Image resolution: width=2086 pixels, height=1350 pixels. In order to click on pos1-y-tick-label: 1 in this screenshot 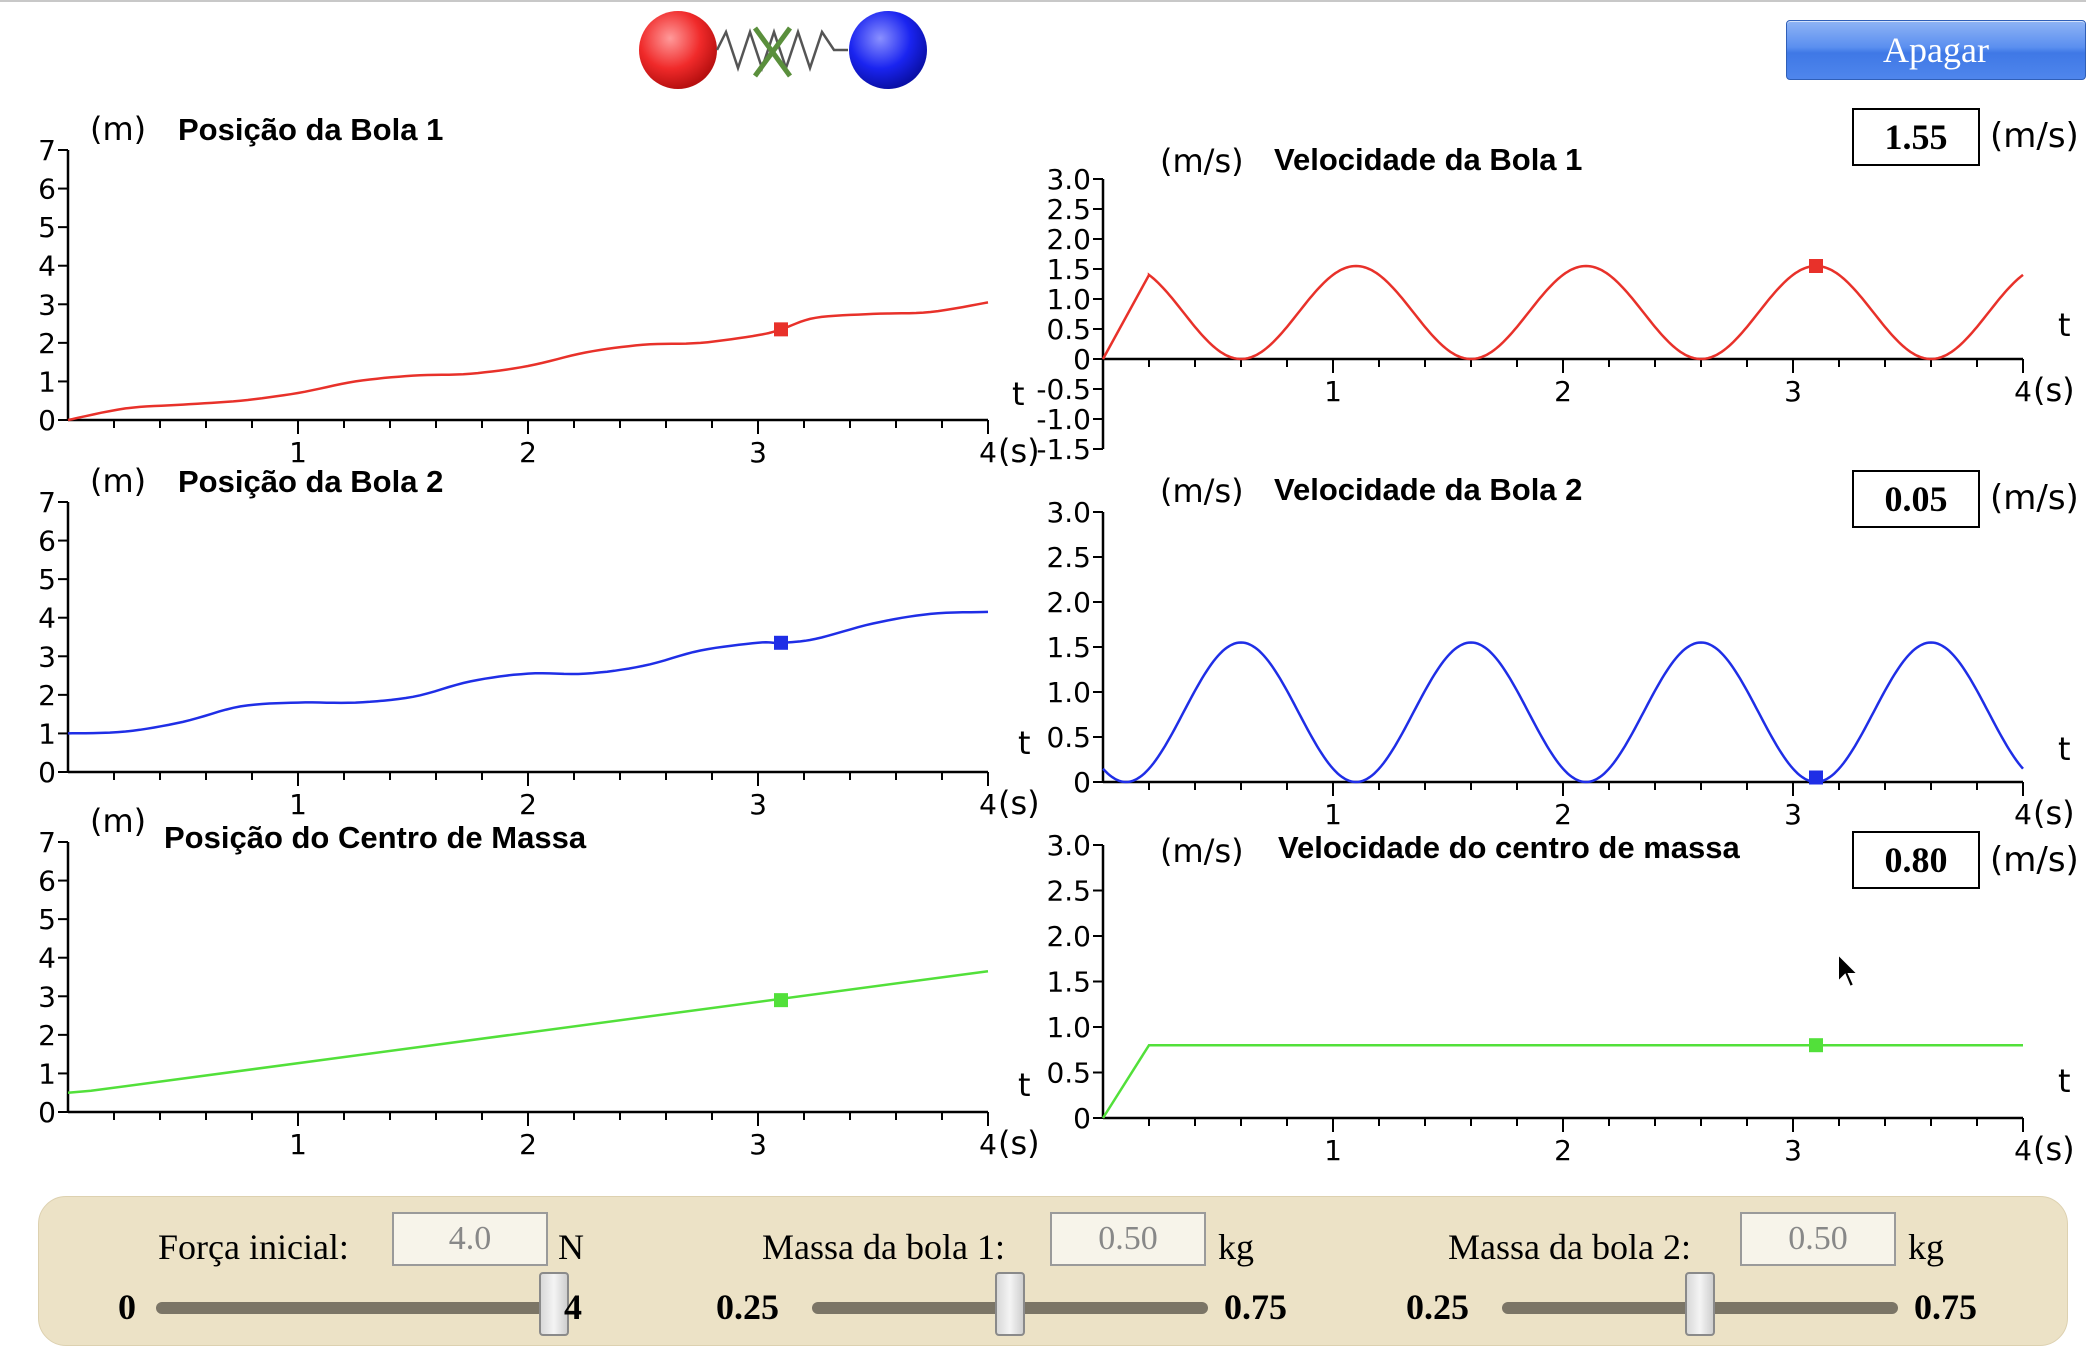, I will do `click(47, 381)`.